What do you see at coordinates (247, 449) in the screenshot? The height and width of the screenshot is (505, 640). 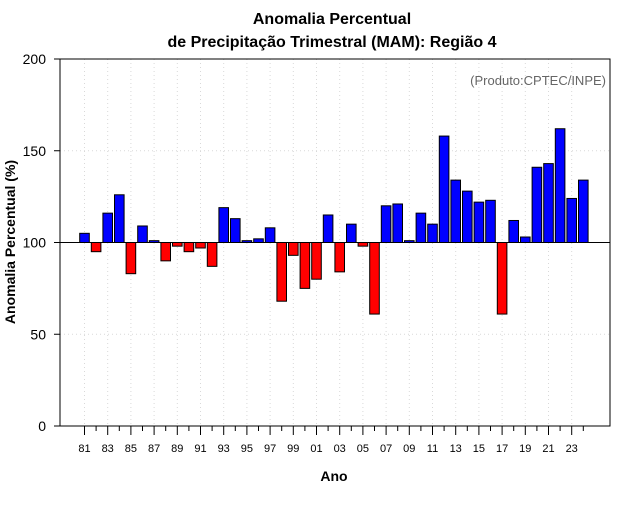 I see `x-tick-label-95: 95` at bounding box center [247, 449].